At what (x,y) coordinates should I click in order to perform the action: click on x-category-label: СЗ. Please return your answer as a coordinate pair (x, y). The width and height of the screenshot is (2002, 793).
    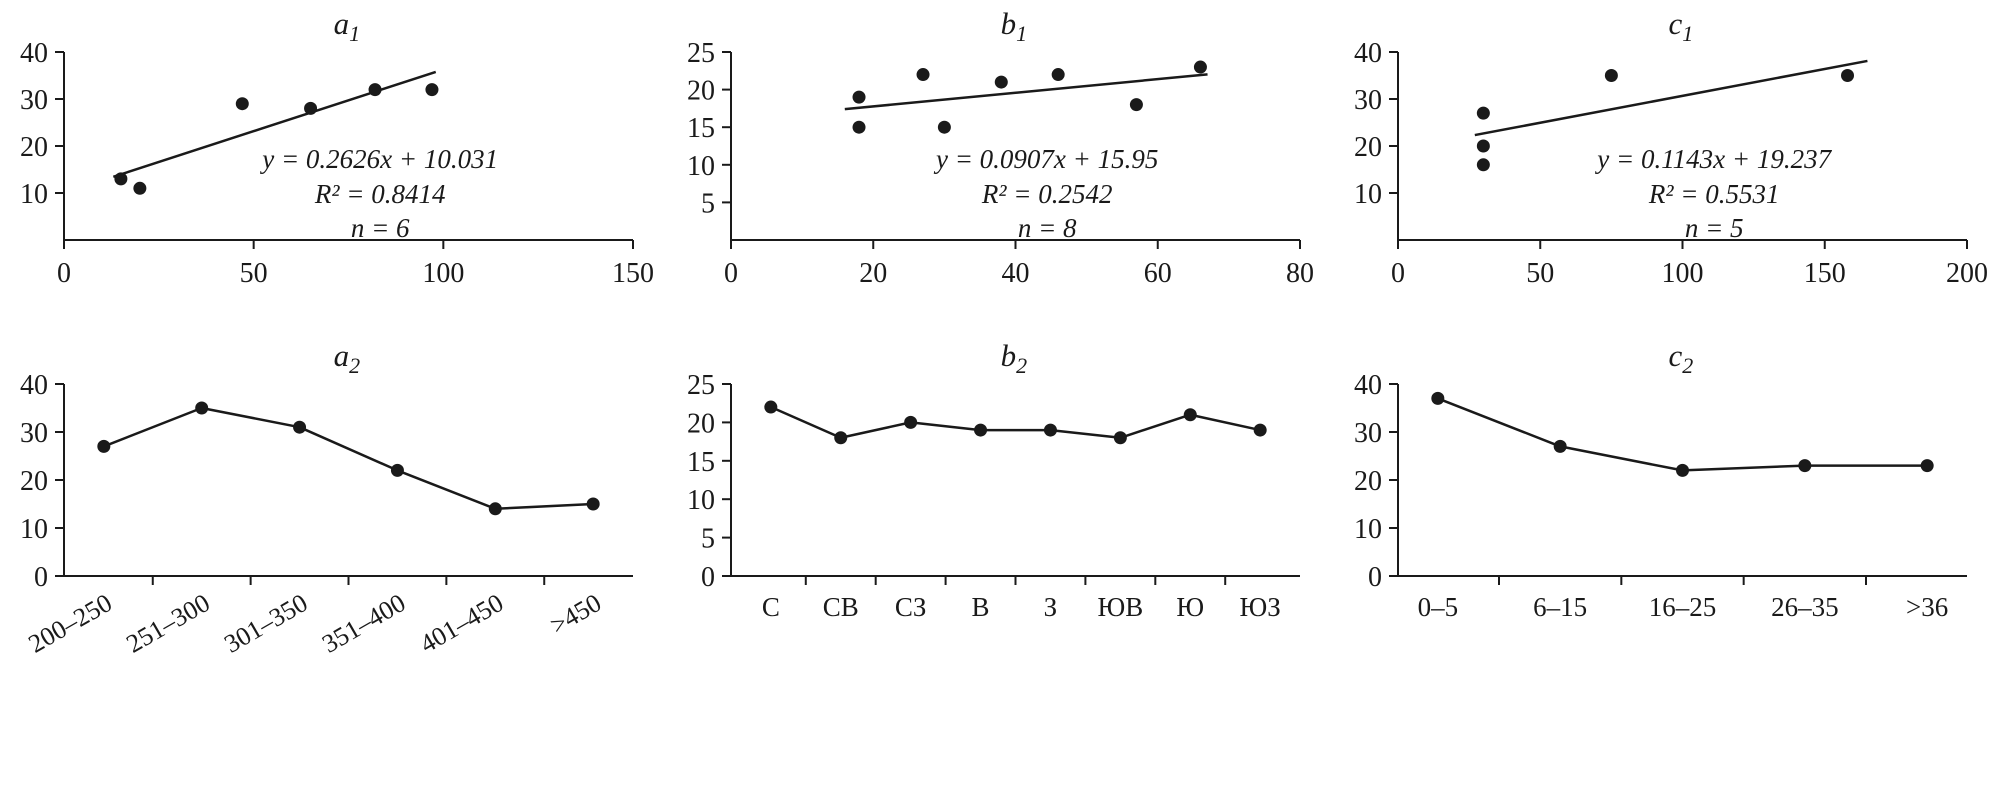
    Looking at the image, I should click on (911, 607).